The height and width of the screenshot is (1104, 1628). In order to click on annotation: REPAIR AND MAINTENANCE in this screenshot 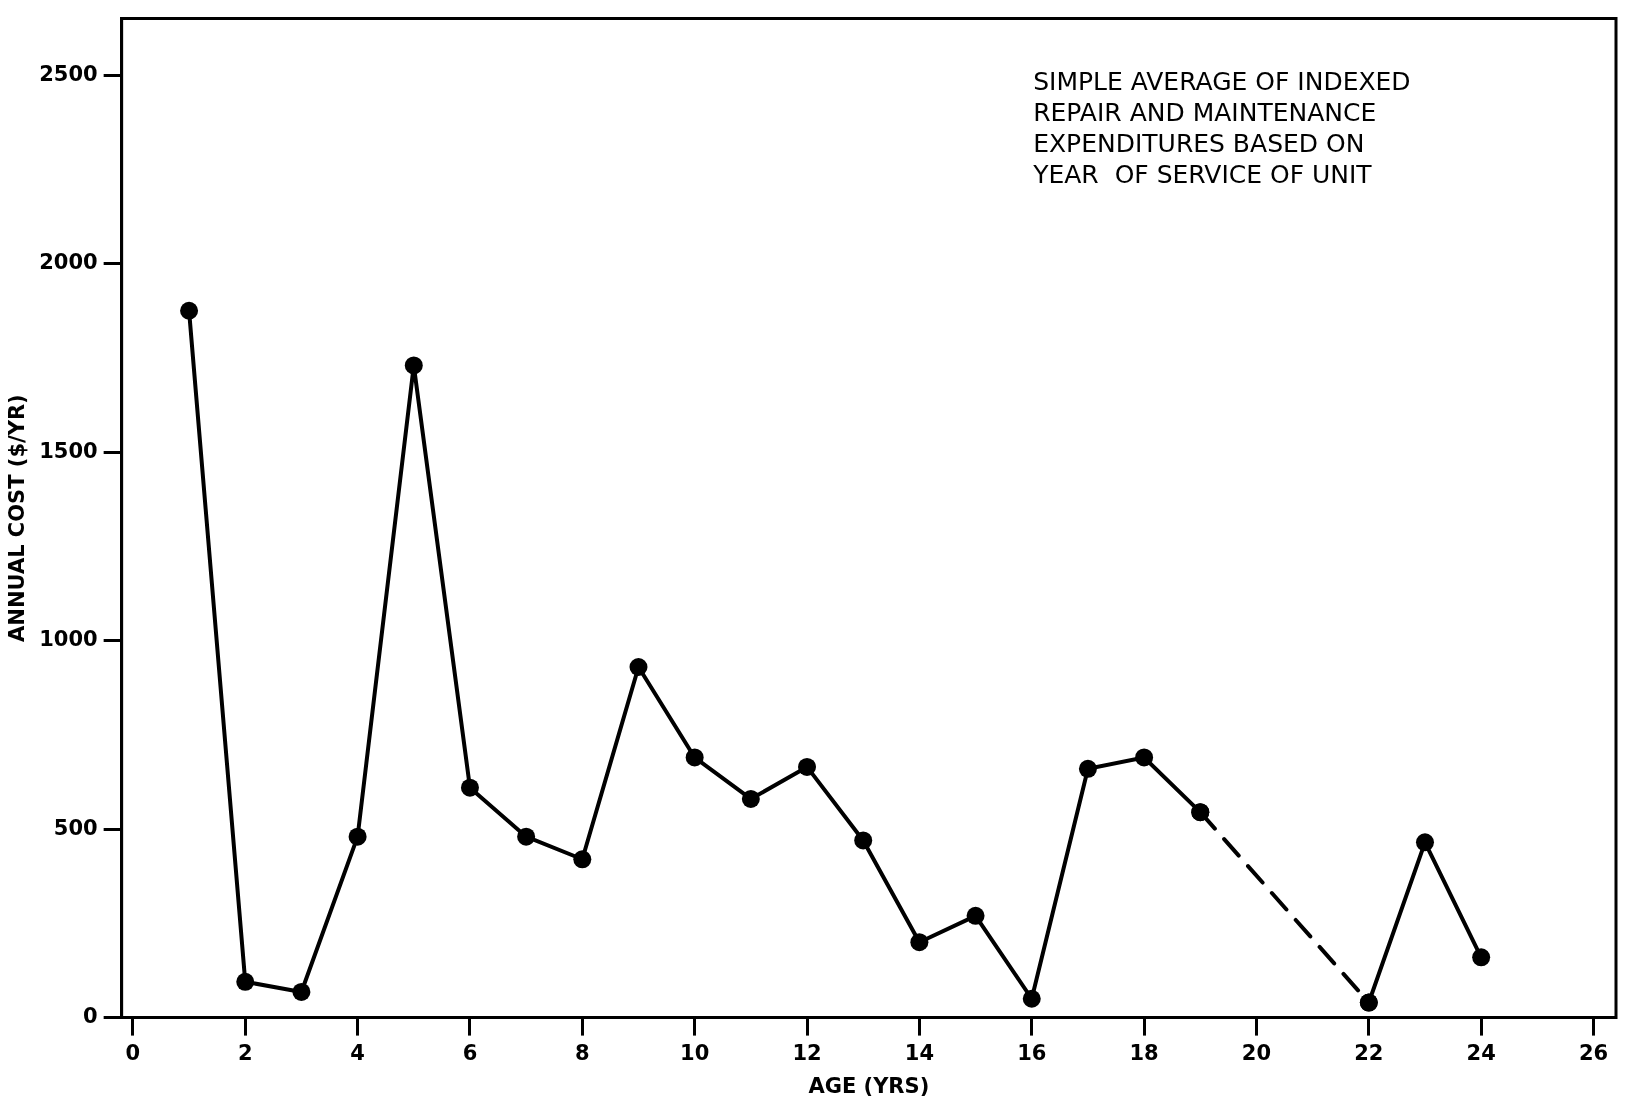, I will do `click(1205, 112)`.